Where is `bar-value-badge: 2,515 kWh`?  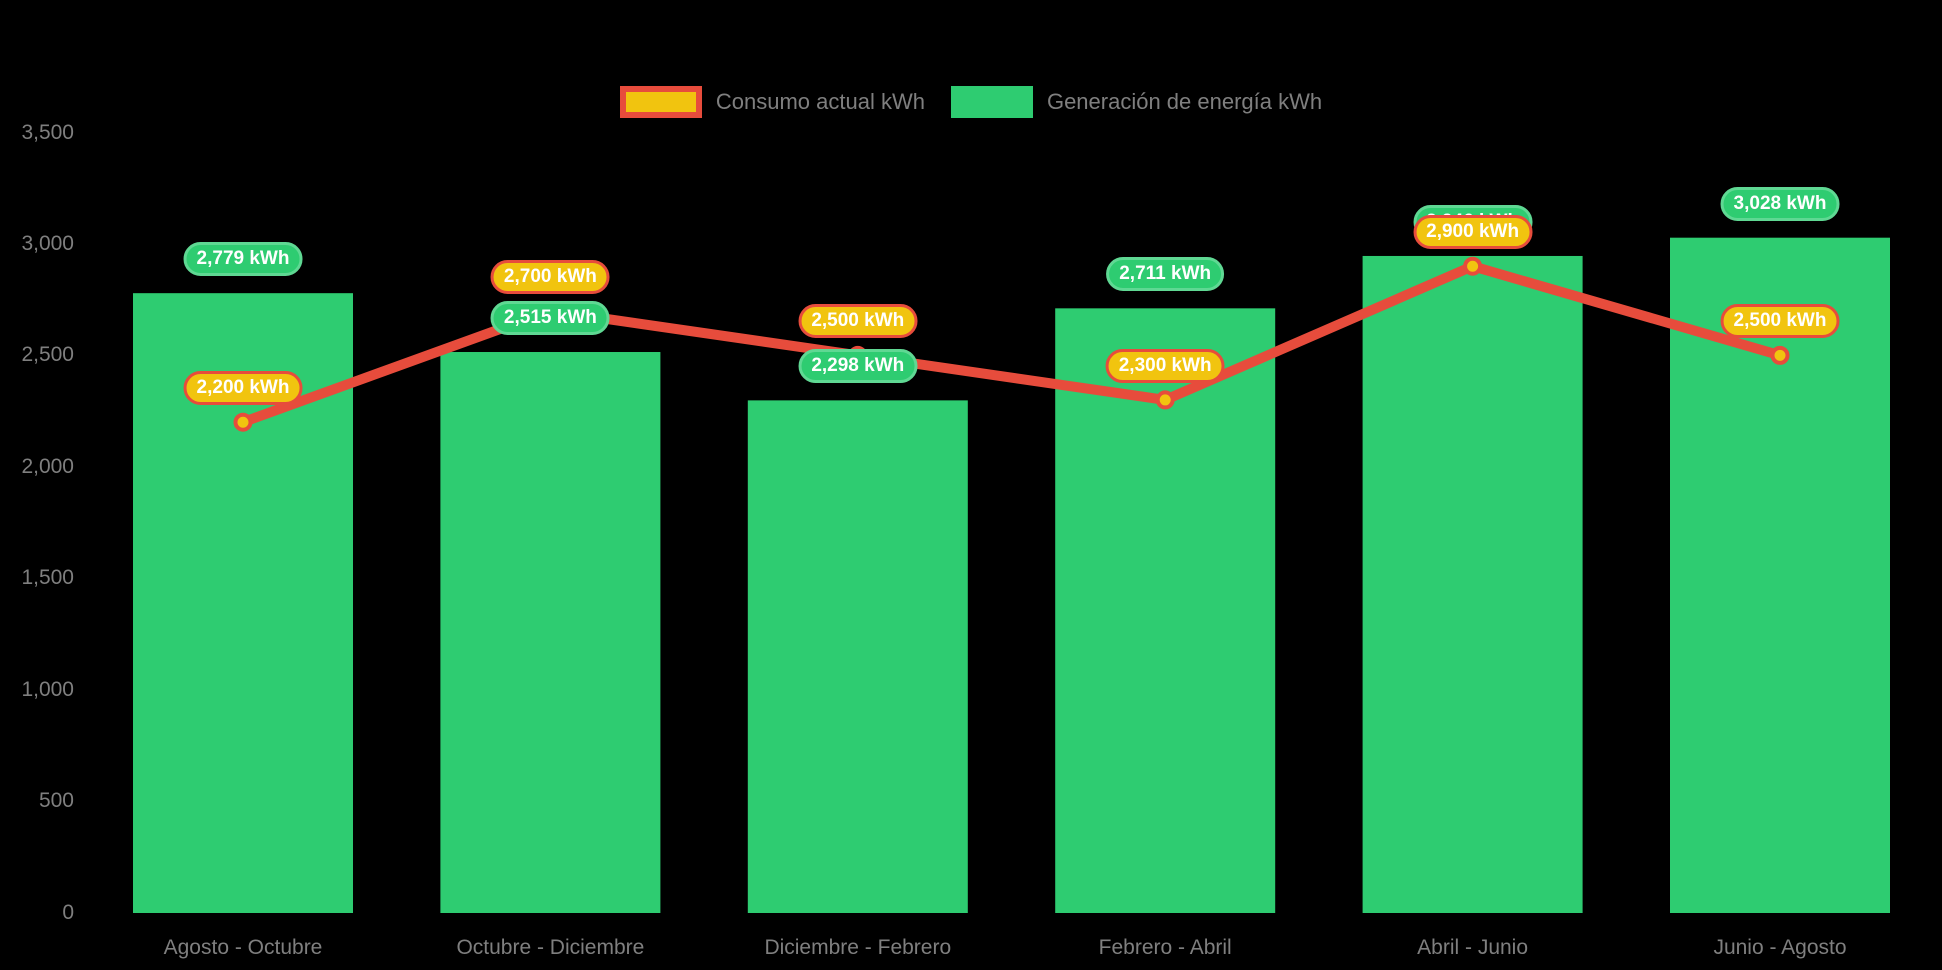 bar-value-badge: 2,515 kWh is located at coordinates (550, 318).